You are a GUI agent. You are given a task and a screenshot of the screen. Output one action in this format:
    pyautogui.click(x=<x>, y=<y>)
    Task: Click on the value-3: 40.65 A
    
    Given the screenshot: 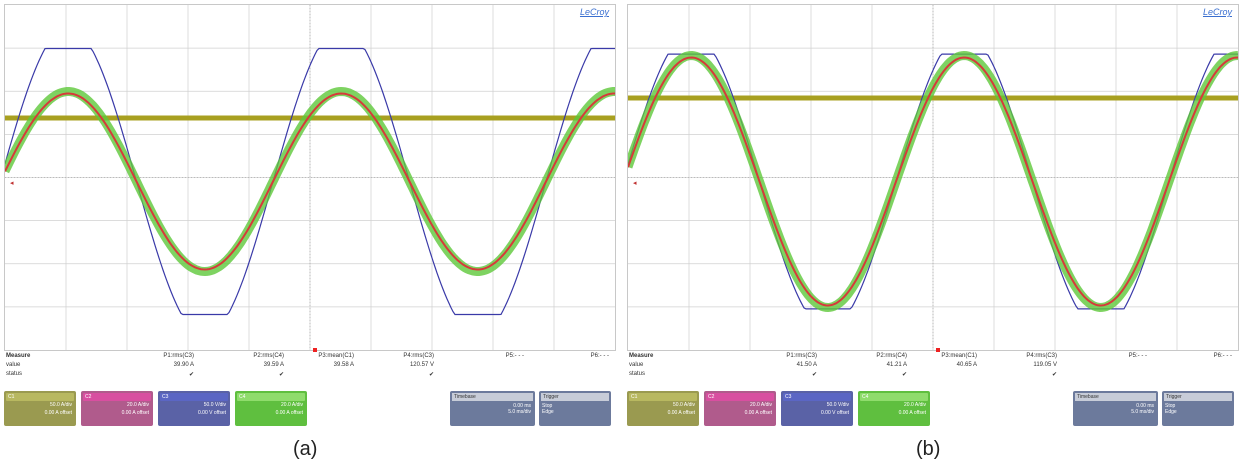 What is the action you would take?
    pyautogui.click(x=966, y=365)
    